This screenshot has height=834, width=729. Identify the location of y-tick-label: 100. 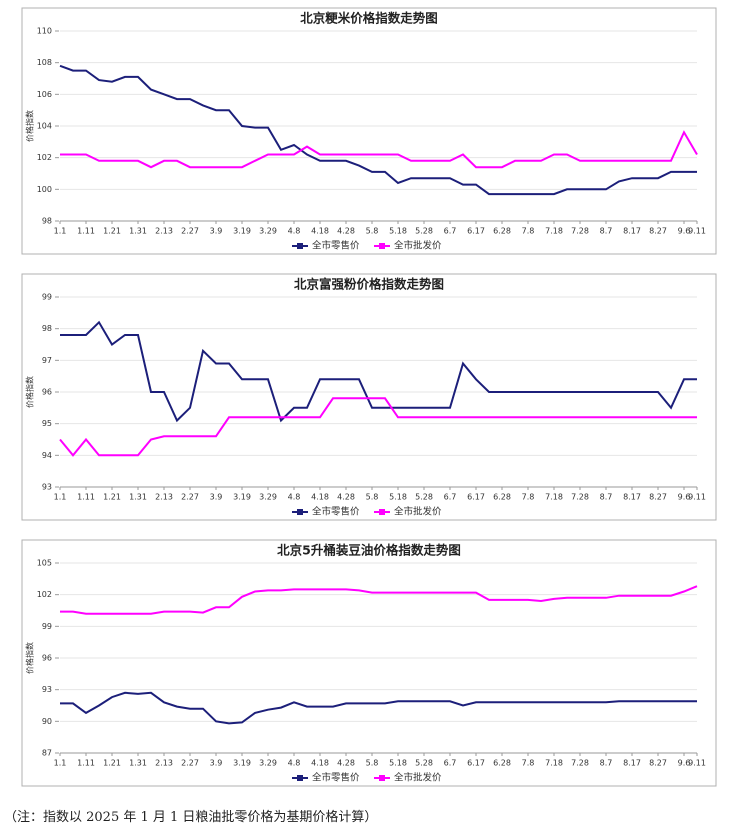
(44, 189).